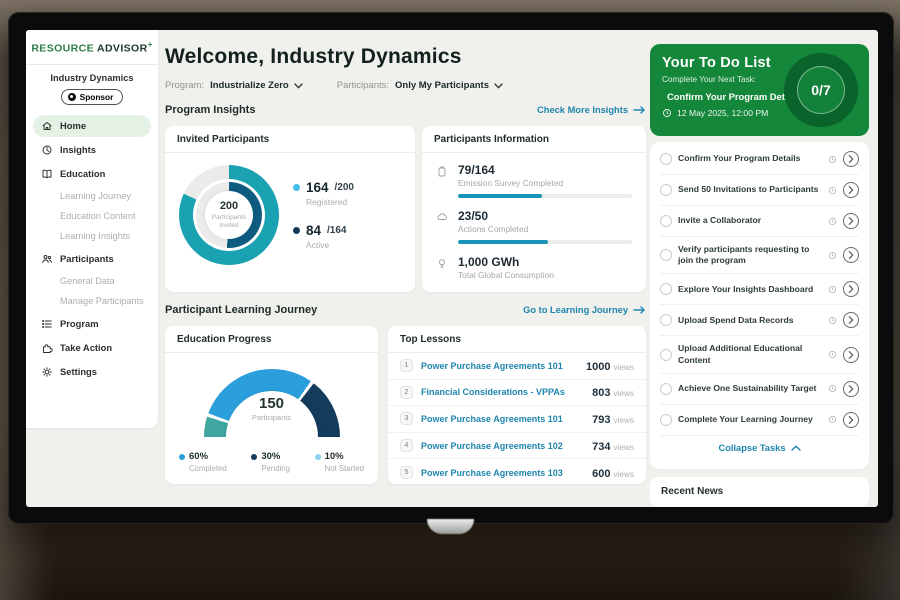 The width and height of the screenshot is (900, 600). Describe the element at coordinates (78, 149) in the screenshot. I see `sidebar-item-label: Insights` at that location.